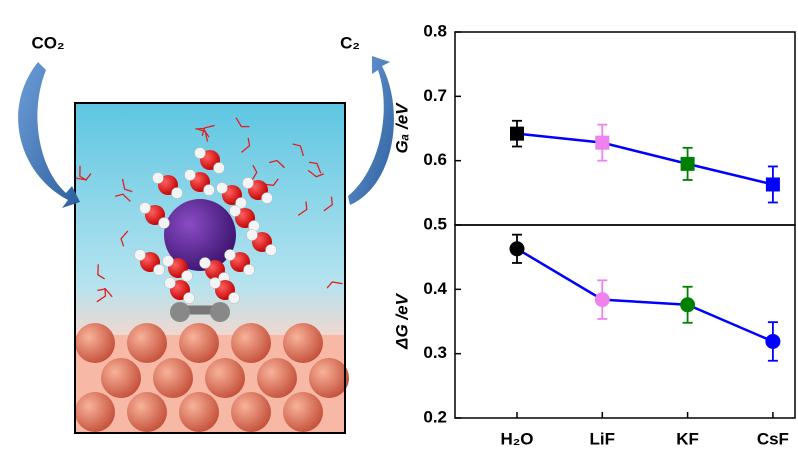  What do you see at coordinates (435, 288) in the screenshot?
I see `y-tick-label: 0.4` at bounding box center [435, 288].